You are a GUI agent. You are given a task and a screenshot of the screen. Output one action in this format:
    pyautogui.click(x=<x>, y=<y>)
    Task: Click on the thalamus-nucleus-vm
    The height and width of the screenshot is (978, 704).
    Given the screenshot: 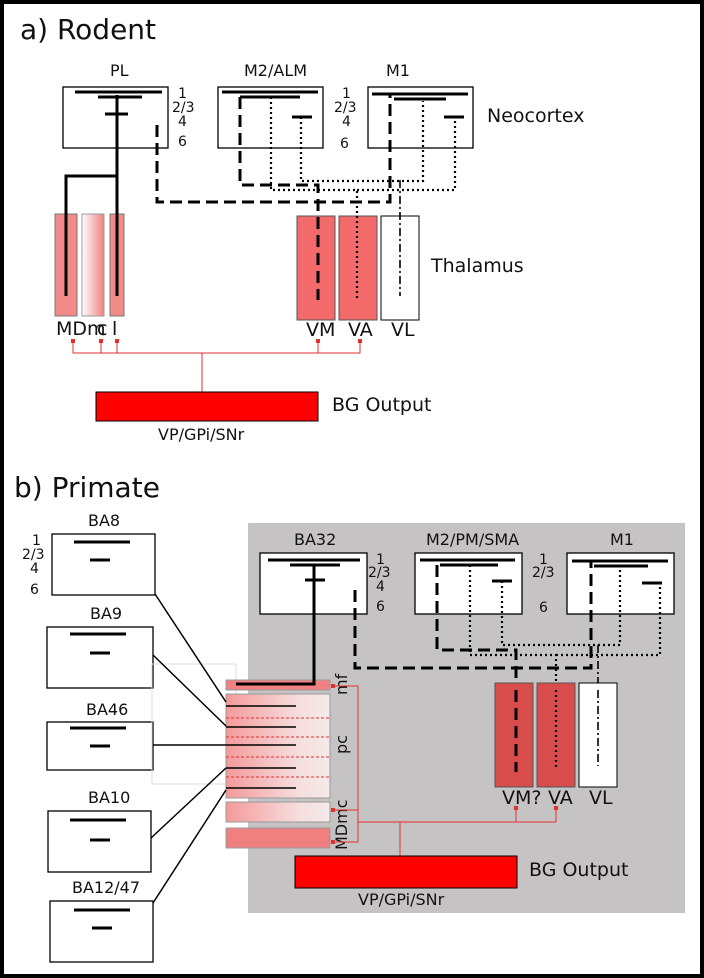 What is the action you would take?
    pyautogui.click(x=316, y=268)
    